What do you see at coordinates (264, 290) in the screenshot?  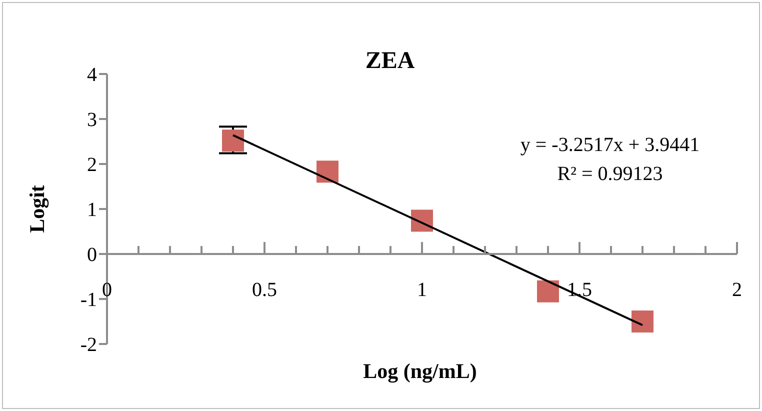 I see `x-tick-label: 0.5` at bounding box center [264, 290].